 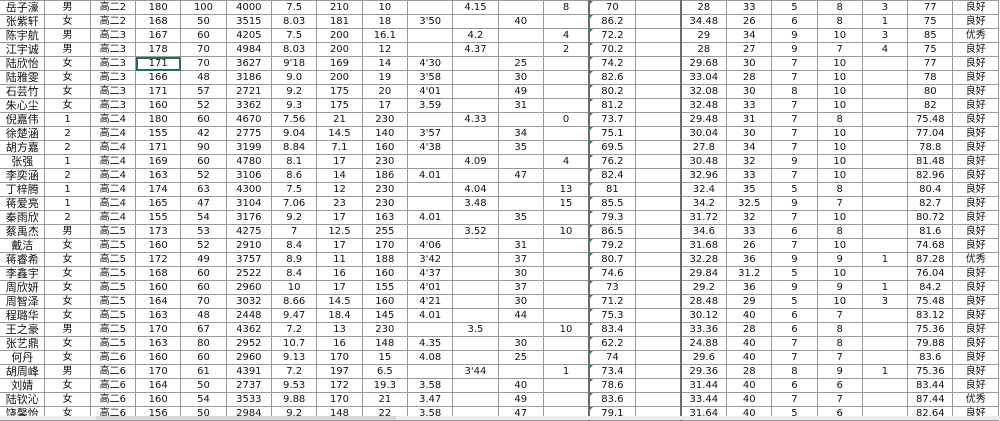 What do you see at coordinates (475, 161) in the screenshot?
I see `cell: 4.09` at bounding box center [475, 161].